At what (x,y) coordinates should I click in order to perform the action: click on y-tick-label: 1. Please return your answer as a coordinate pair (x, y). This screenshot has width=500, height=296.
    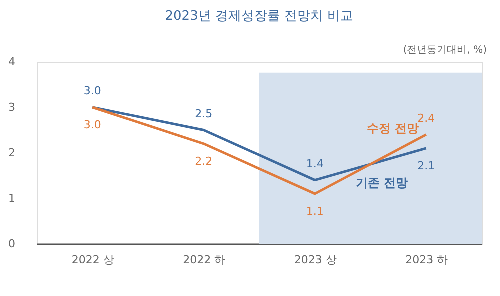
    Looking at the image, I should click on (12, 198).